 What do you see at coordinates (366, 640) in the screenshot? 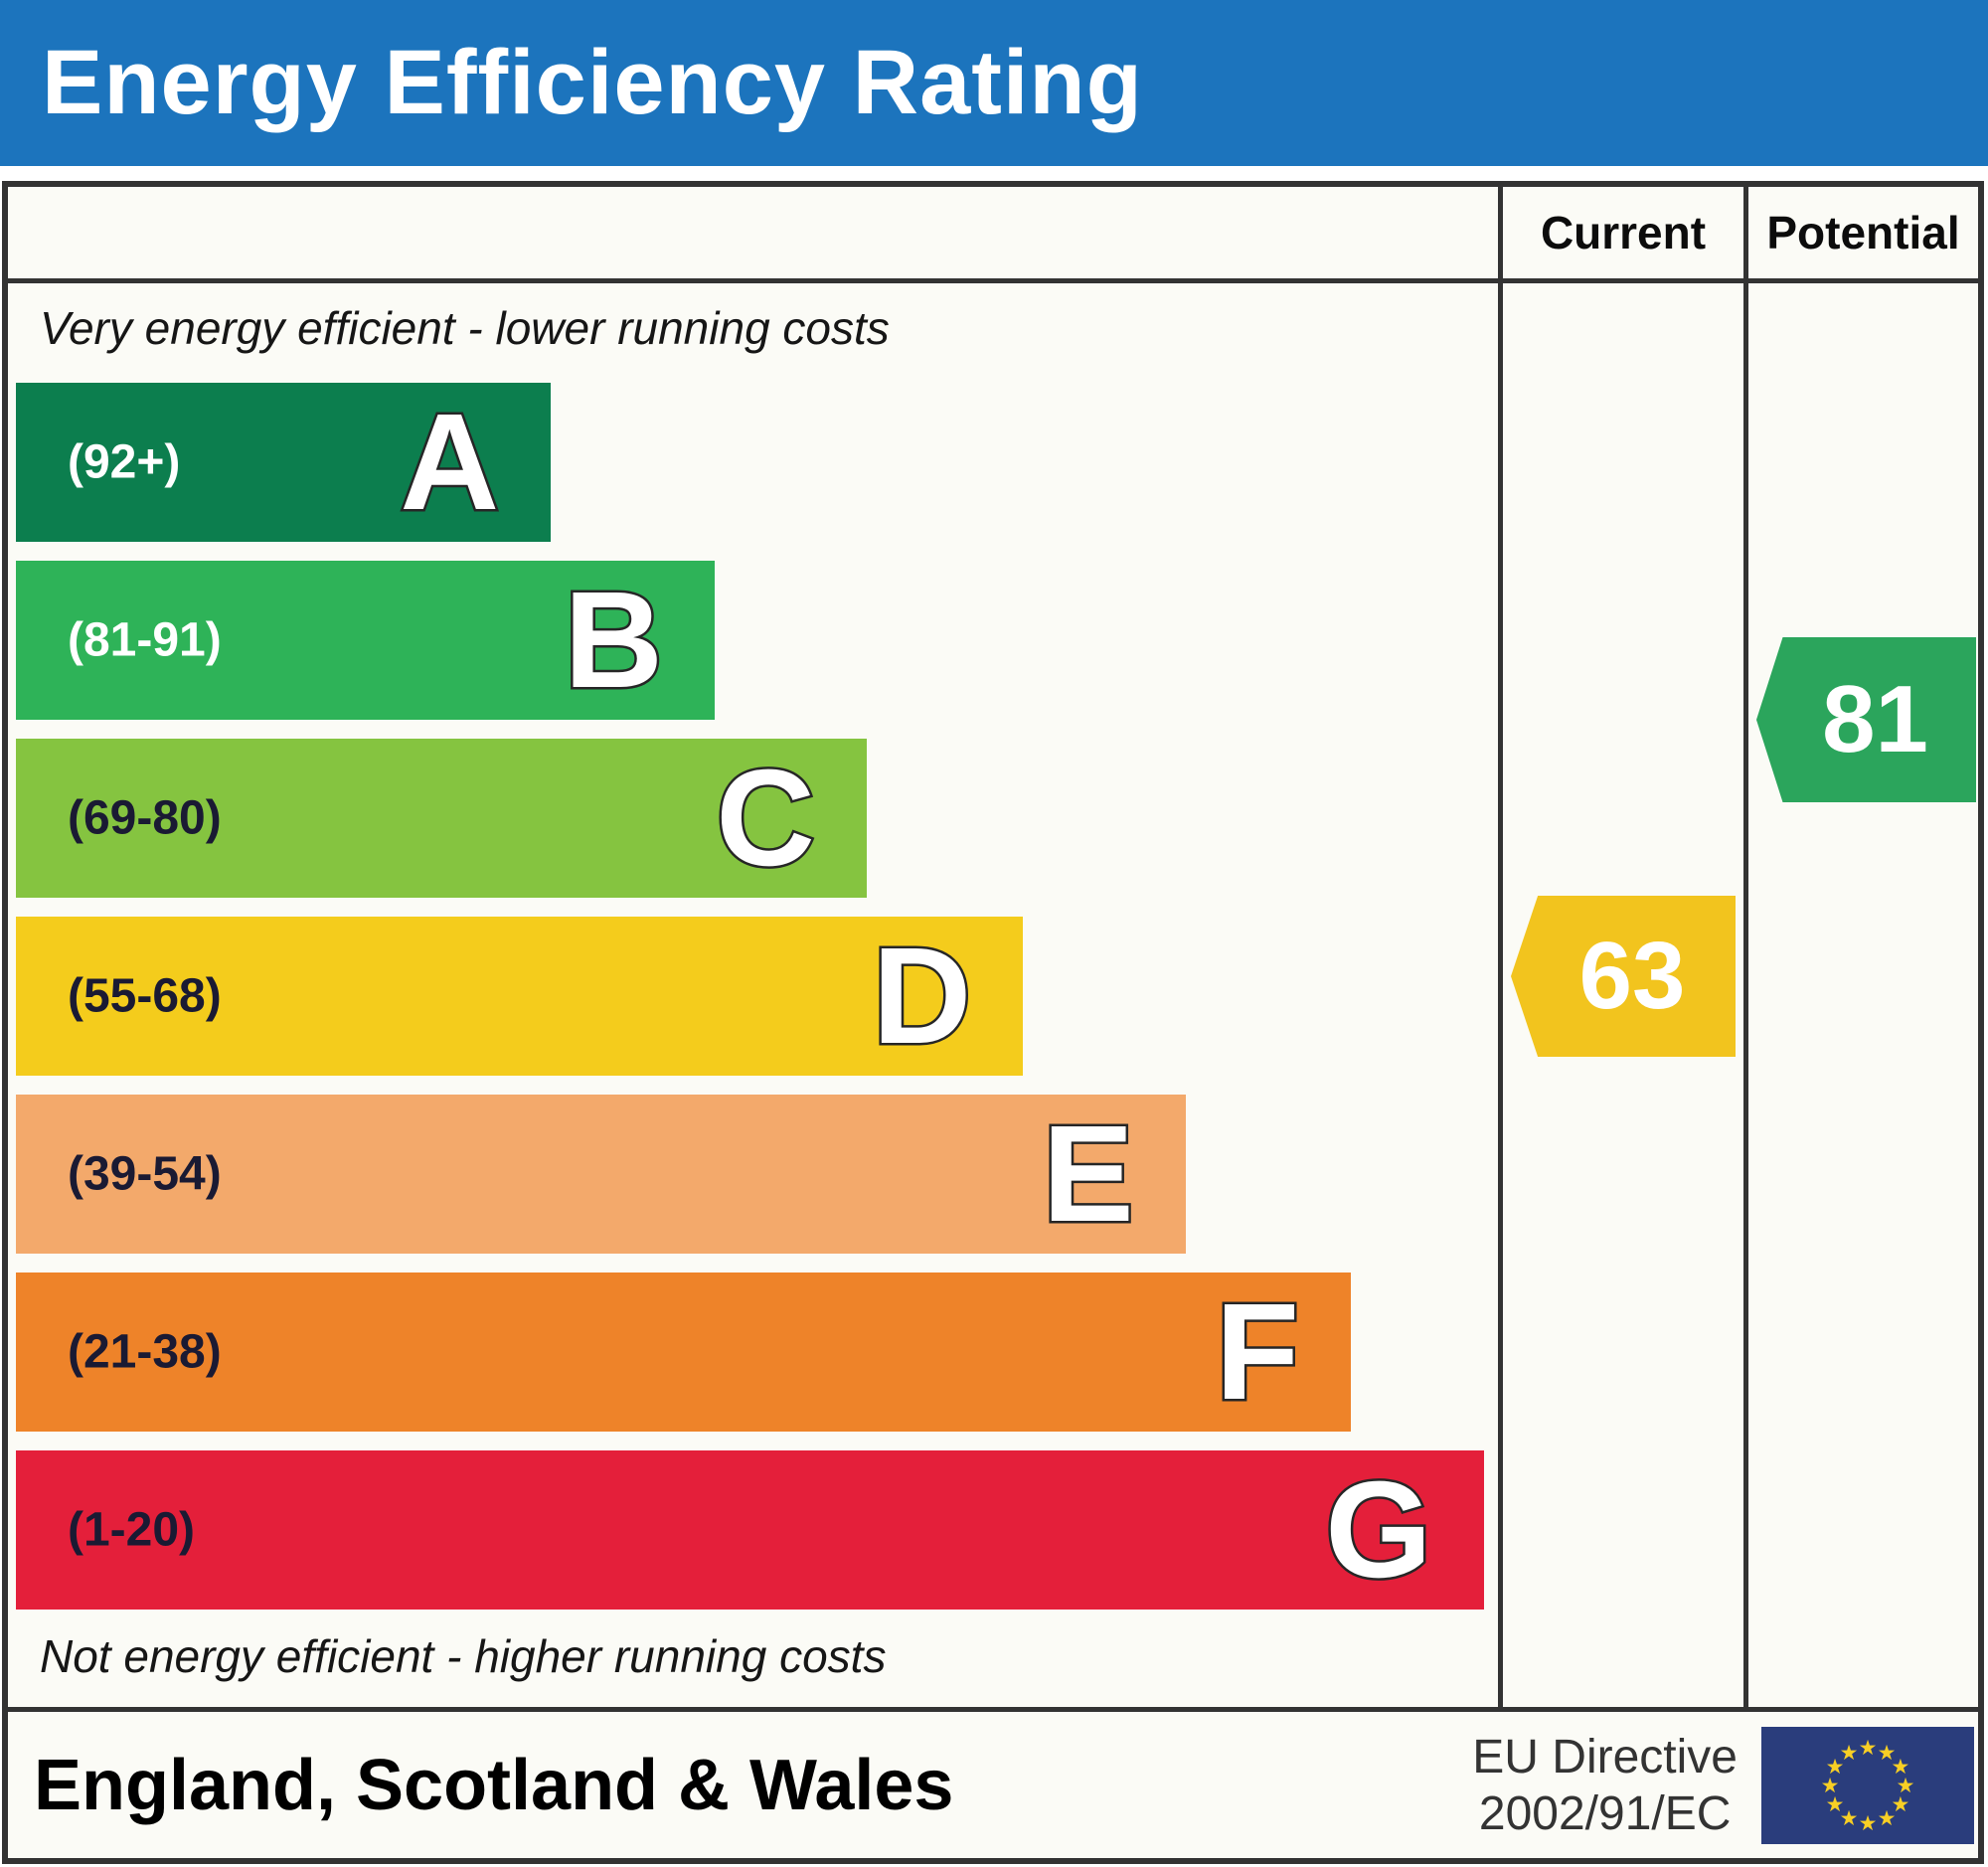
I see `band-B: (81-91) B` at bounding box center [366, 640].